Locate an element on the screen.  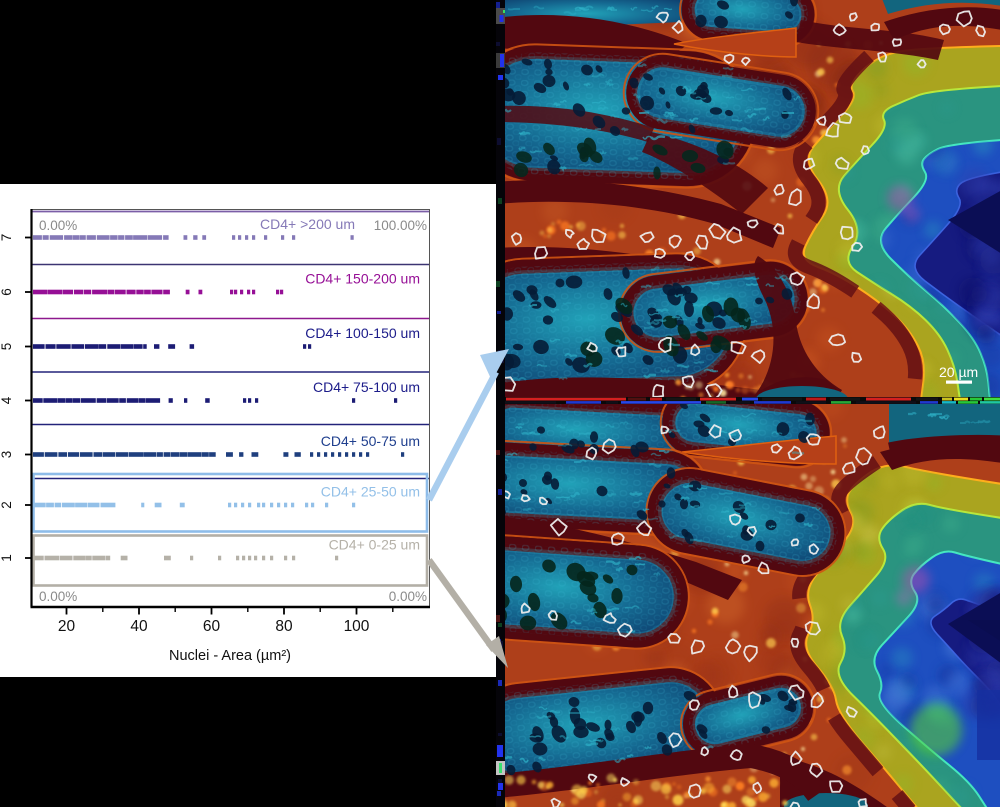
svg-text: CD4+ 75-100 um is located at coordinates (366, 387).